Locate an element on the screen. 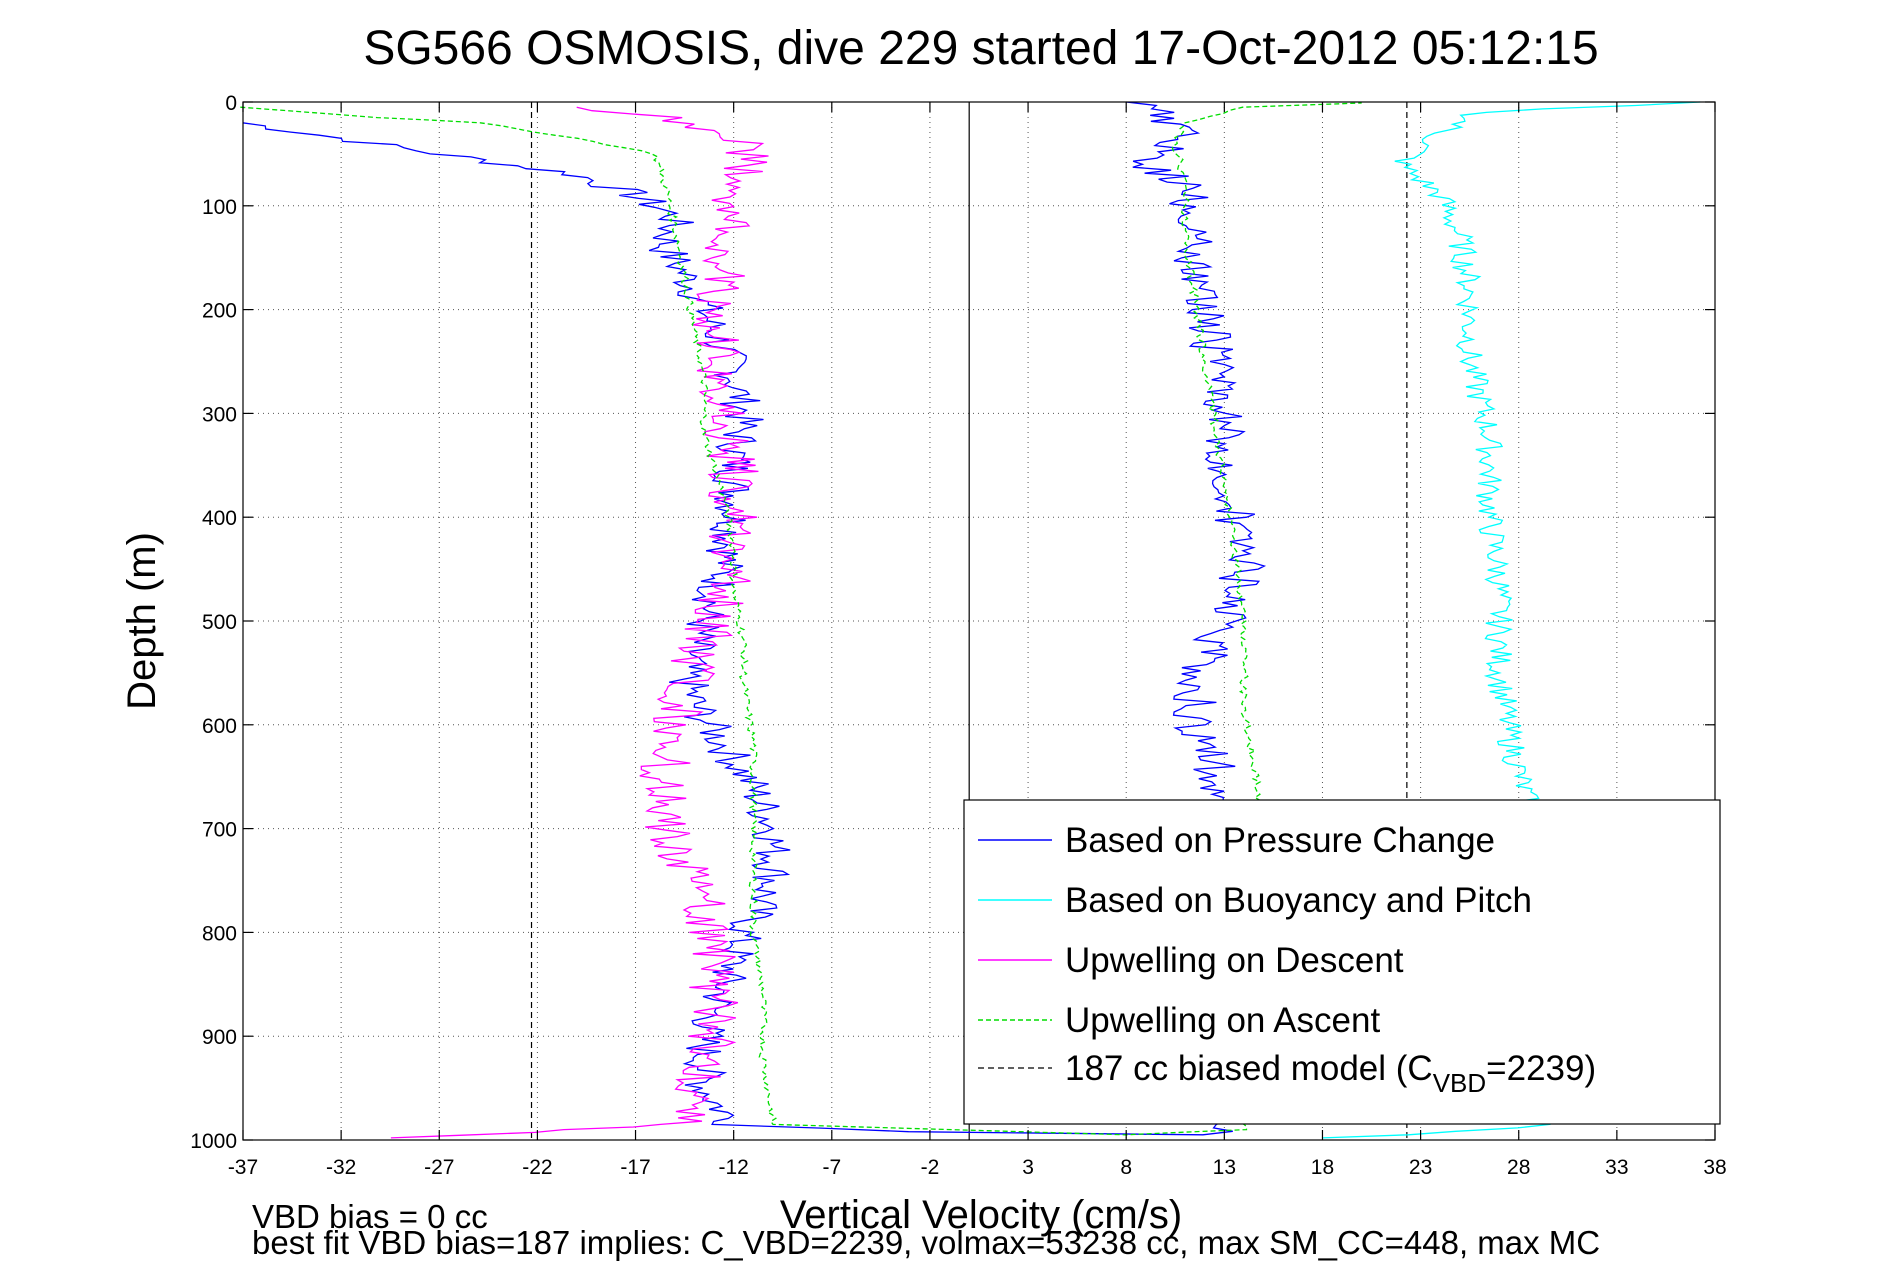  legend-label-biased: 187 cc biased model (CVBD=2239) is located at coordinates (1330, 1073).